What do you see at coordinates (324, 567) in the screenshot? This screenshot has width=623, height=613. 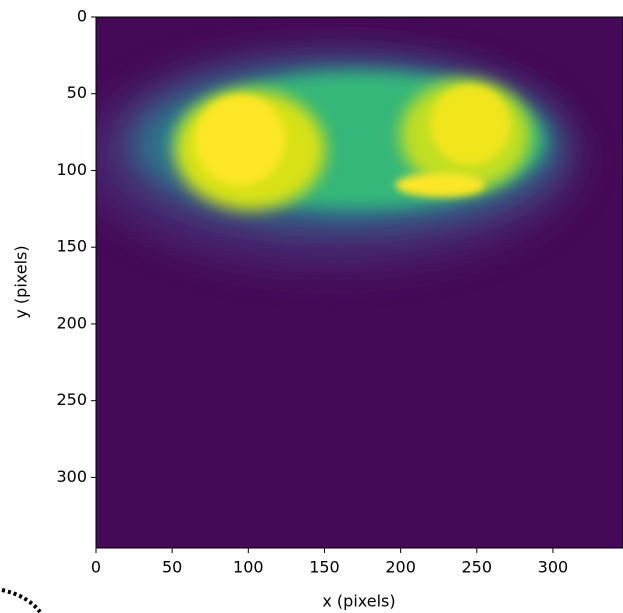 I see `x-tick-label: 150` at bounding box center [324, 567].